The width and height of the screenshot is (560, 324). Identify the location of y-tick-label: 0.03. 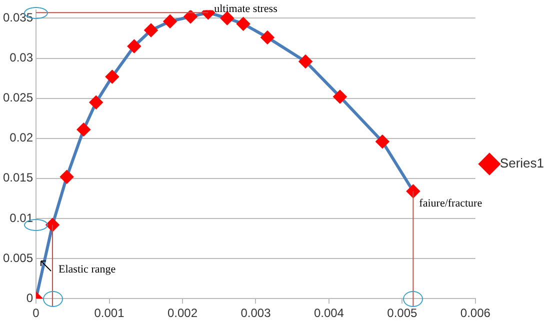
(22, 57).